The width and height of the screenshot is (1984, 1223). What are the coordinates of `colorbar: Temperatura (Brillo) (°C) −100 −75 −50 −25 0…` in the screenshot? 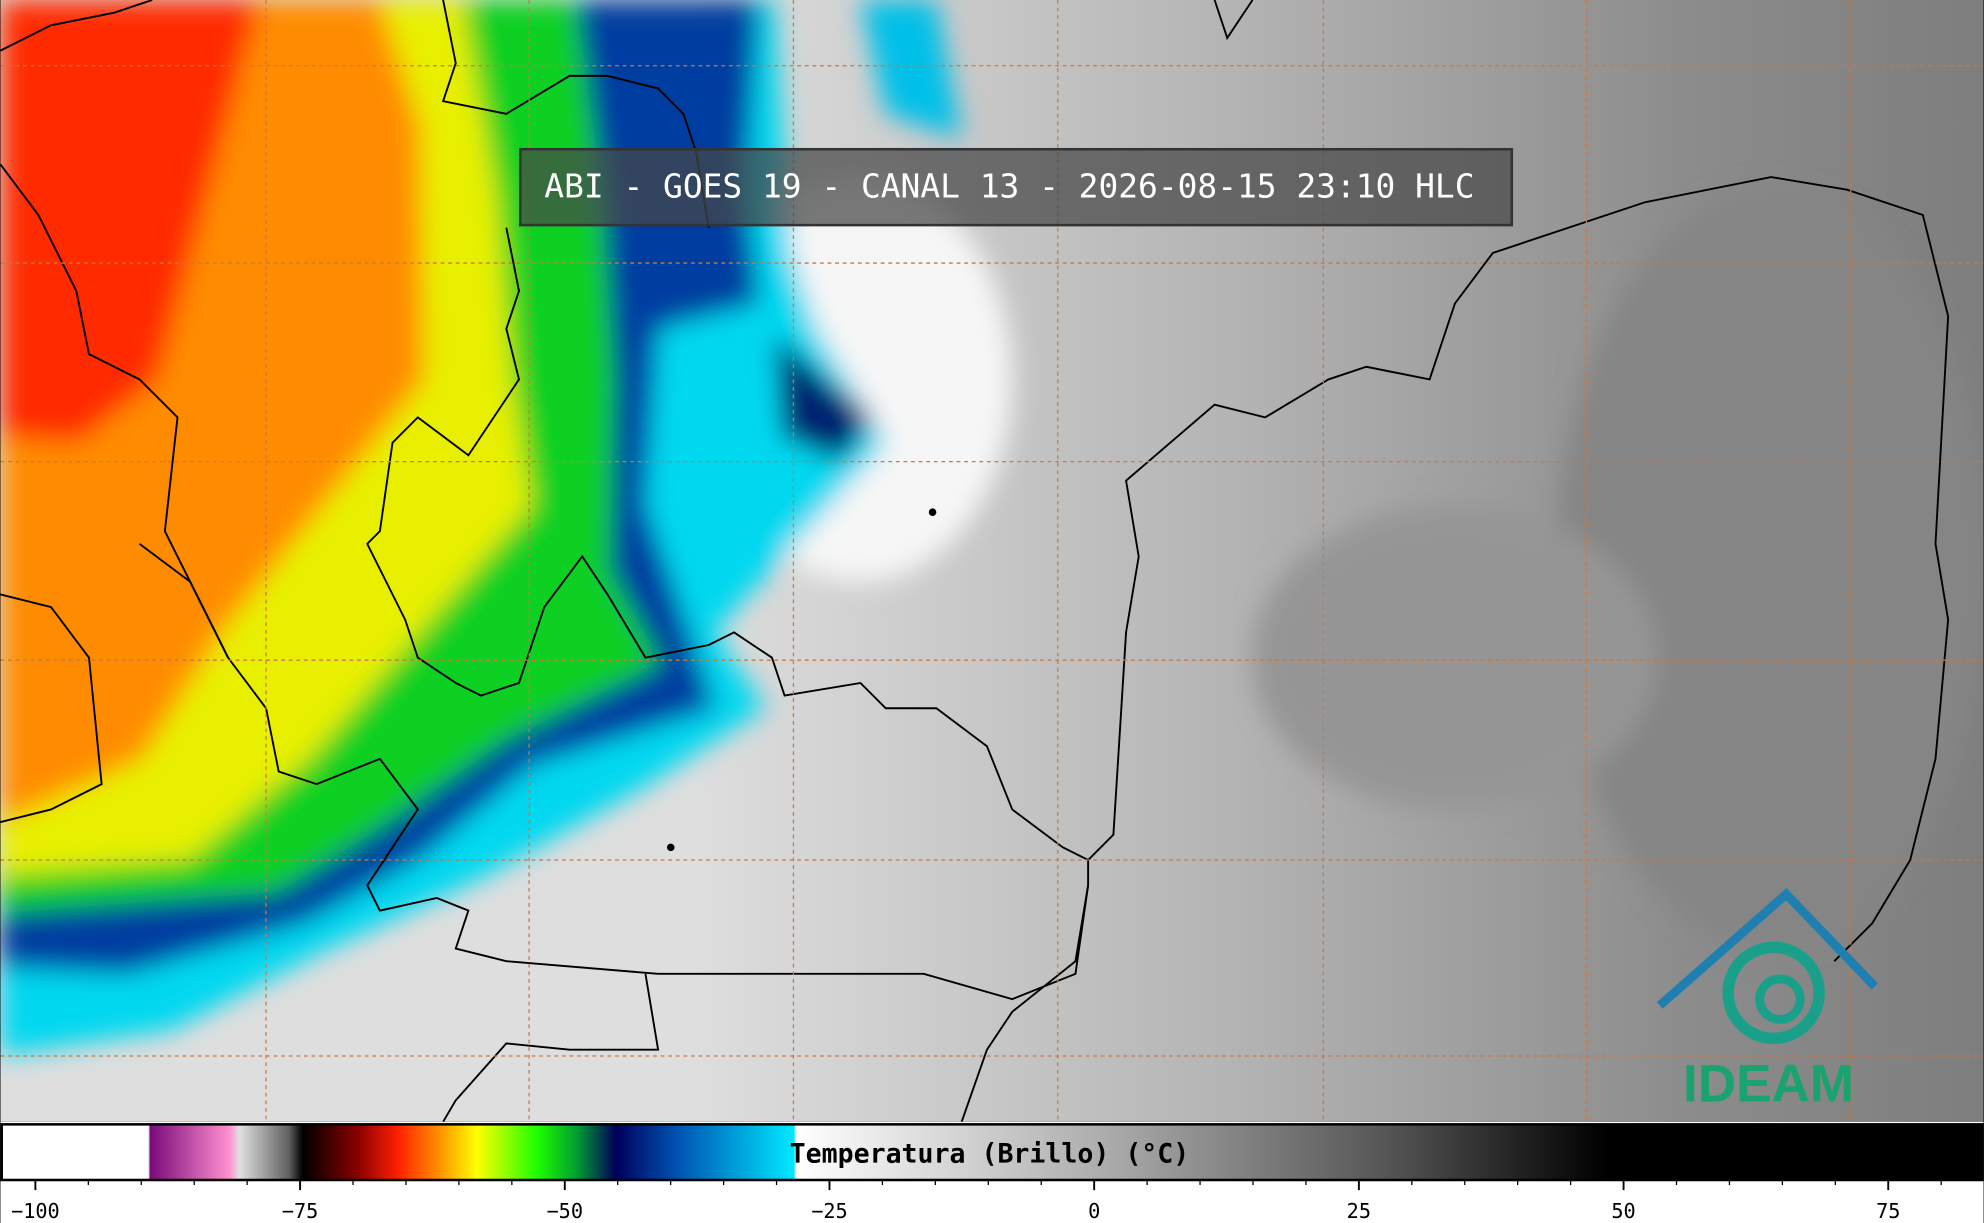 It's located at (992, 1172).